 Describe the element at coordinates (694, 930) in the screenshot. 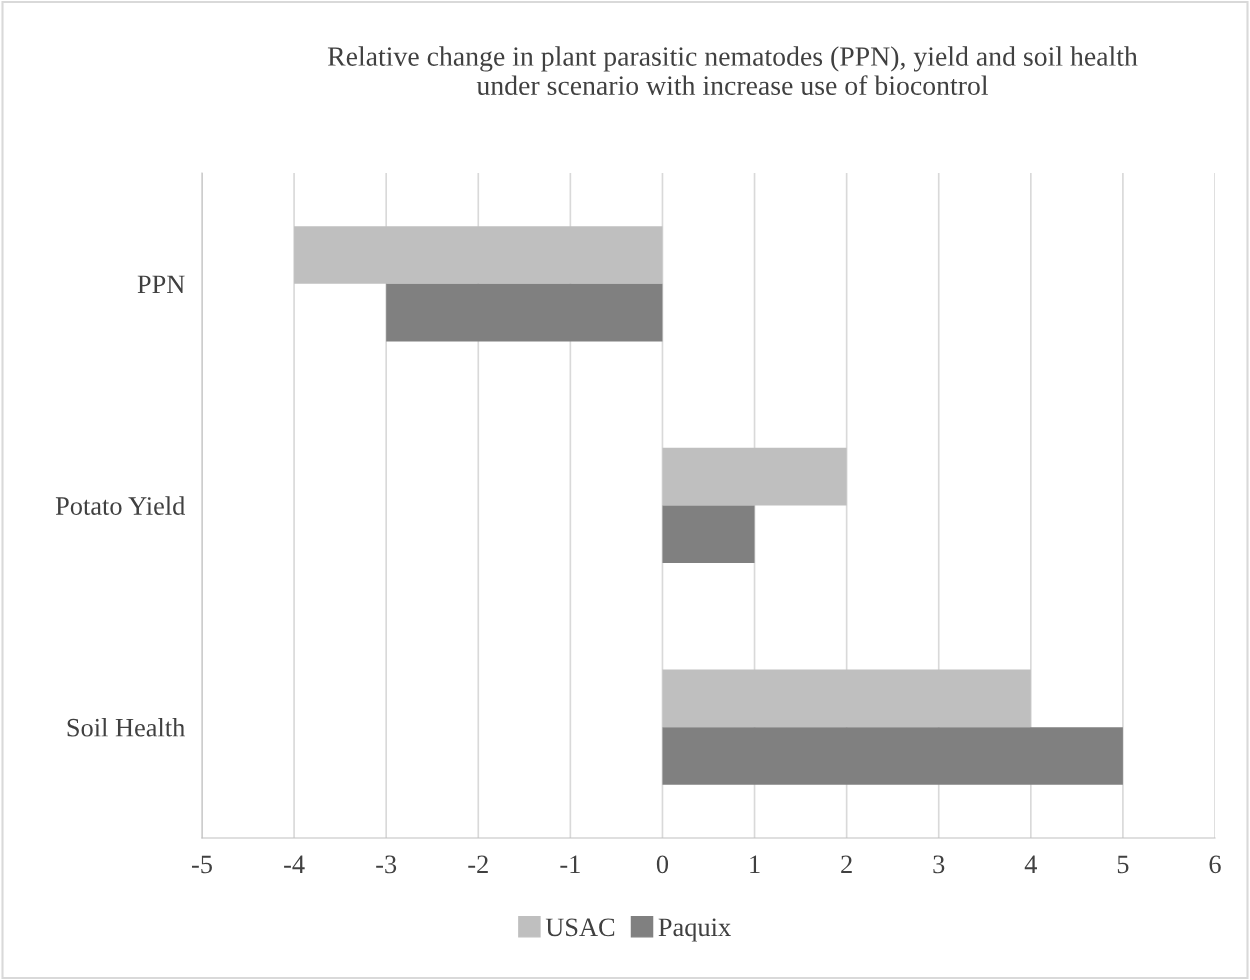

I see `legend-label: Paquix` at that location.